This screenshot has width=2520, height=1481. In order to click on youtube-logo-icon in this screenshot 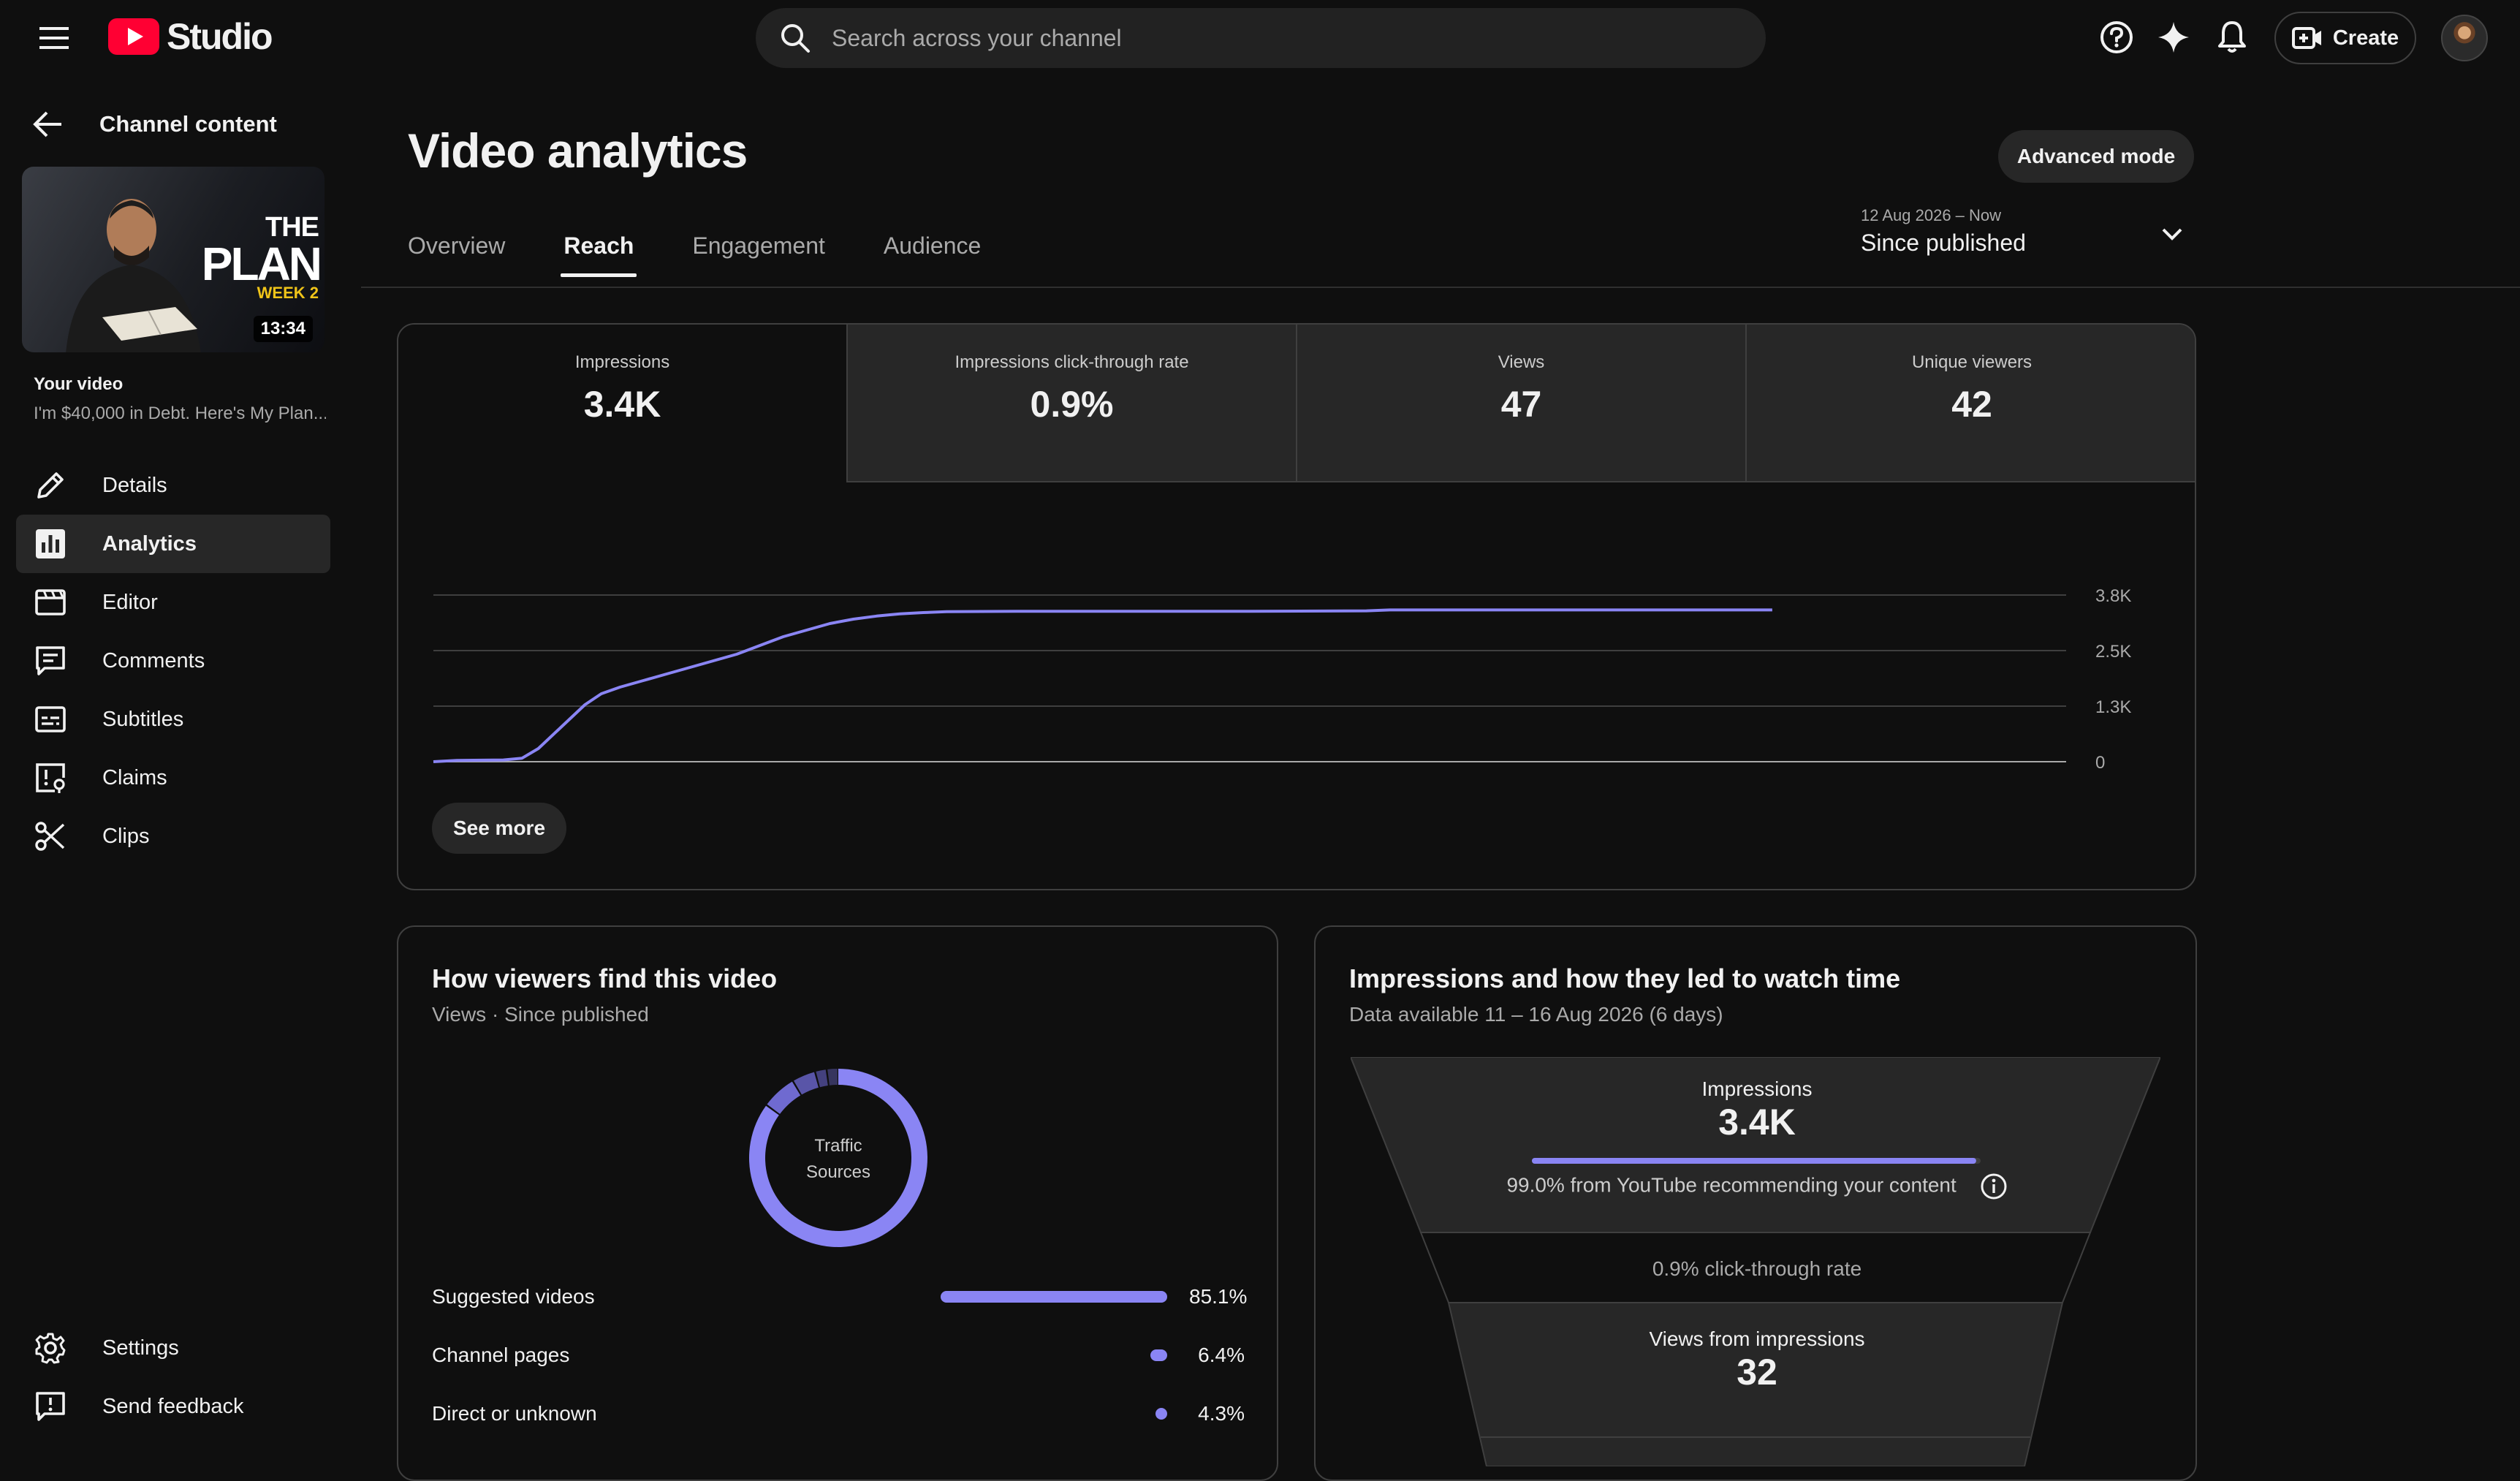, I will do `click(133, 36)`.